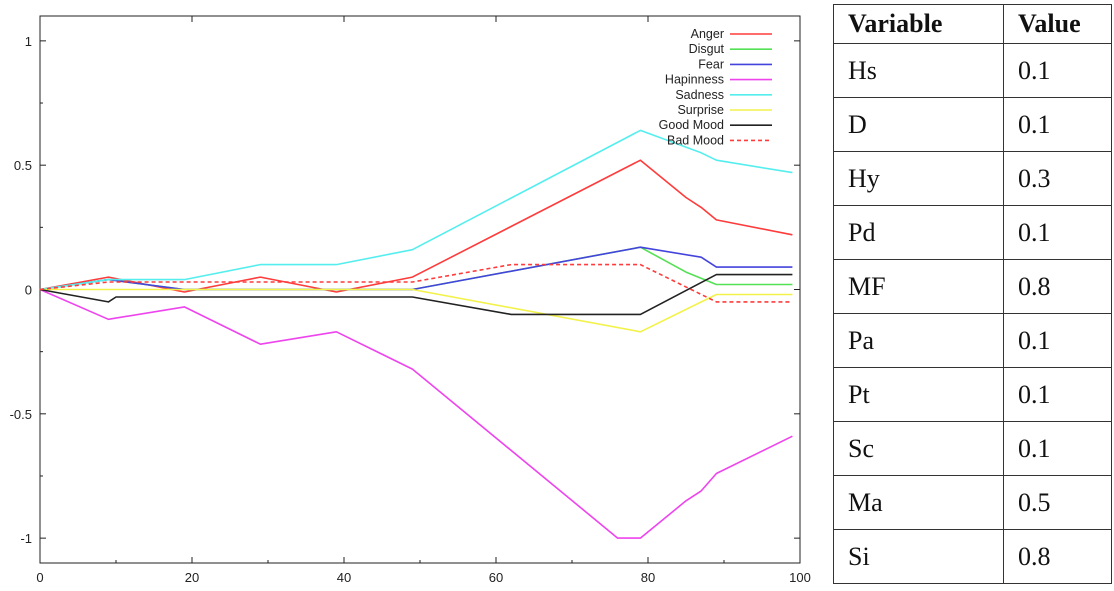 The height and width of the screenshot is (591, 1114). What do you see at coordinates (691, 125) in the screenshot?
I see `legend-label: Good Mood` at bounding box center [691, 125].